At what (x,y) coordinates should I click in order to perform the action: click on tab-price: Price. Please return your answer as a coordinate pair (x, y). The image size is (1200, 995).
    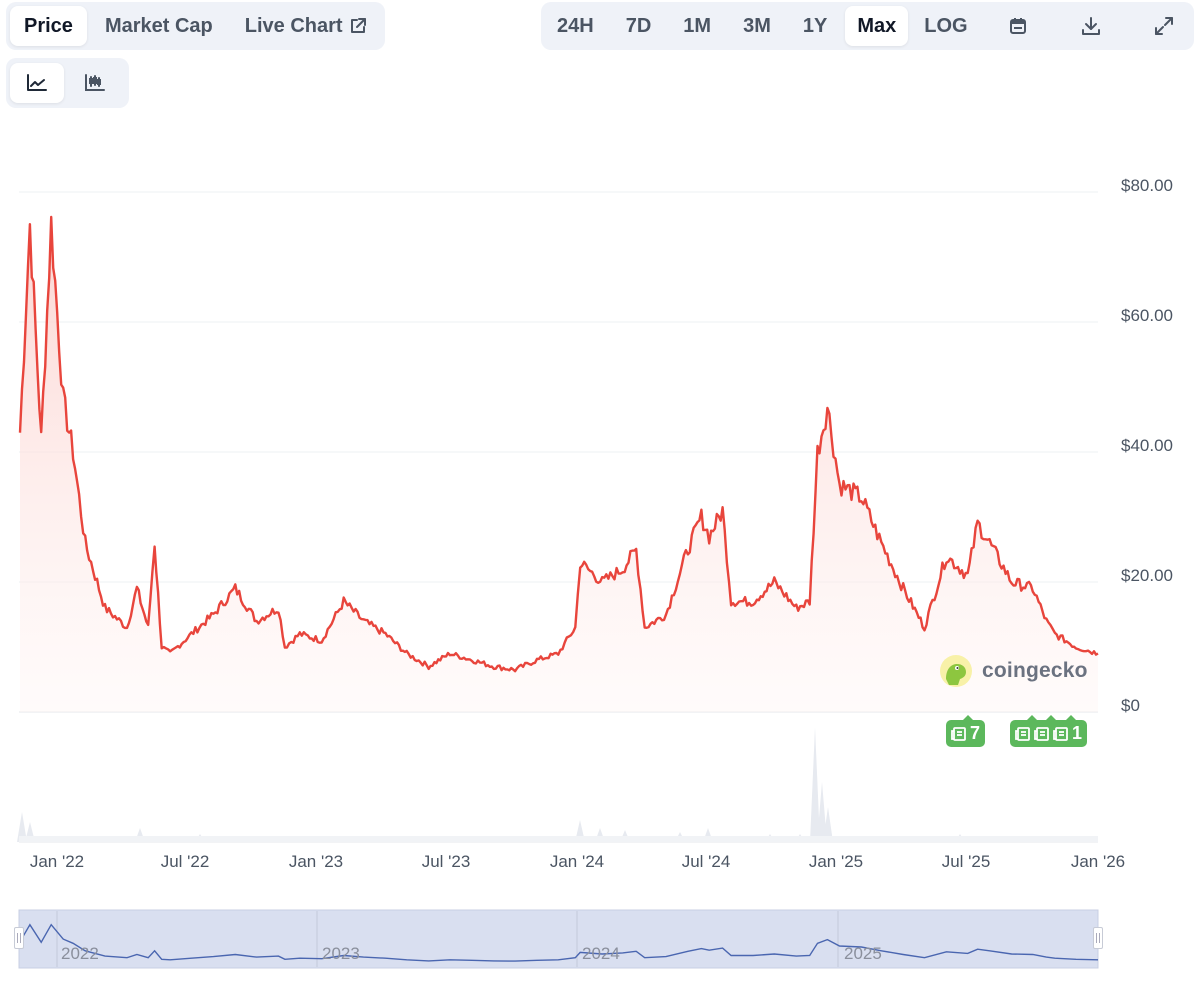
    Looking at the image, I should click on (48, 26).